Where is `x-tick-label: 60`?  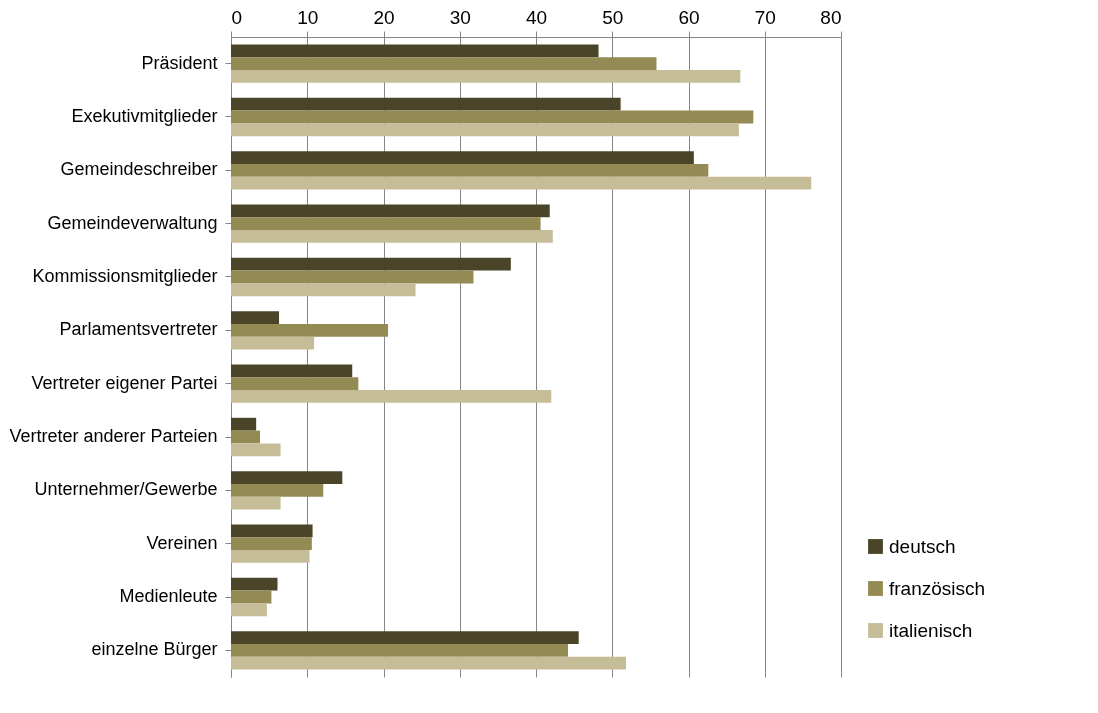
x-tick-label: 60 is located at coordinates (689, 17).